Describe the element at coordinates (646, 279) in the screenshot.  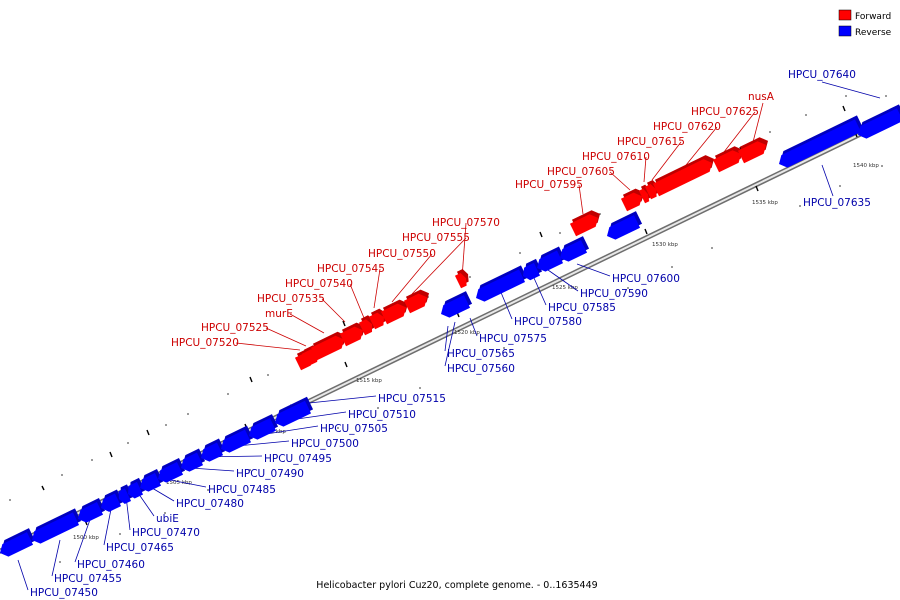
I see `reverse-gene-label: HPCU_07600` at that location.